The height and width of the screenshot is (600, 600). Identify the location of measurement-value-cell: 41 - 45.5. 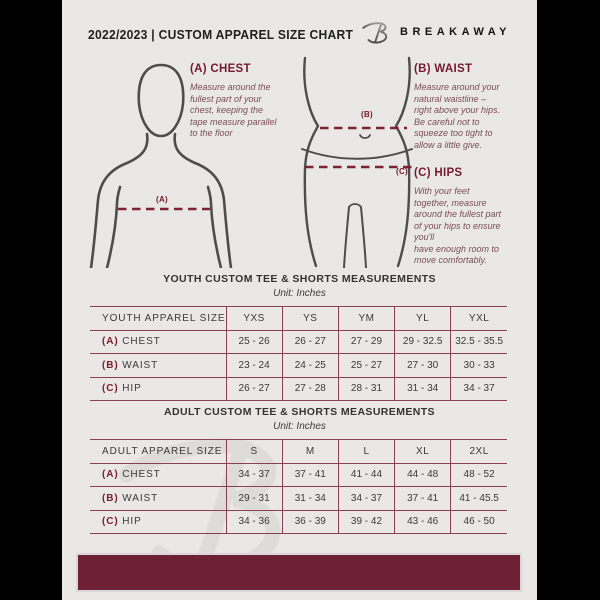
(478, 498).